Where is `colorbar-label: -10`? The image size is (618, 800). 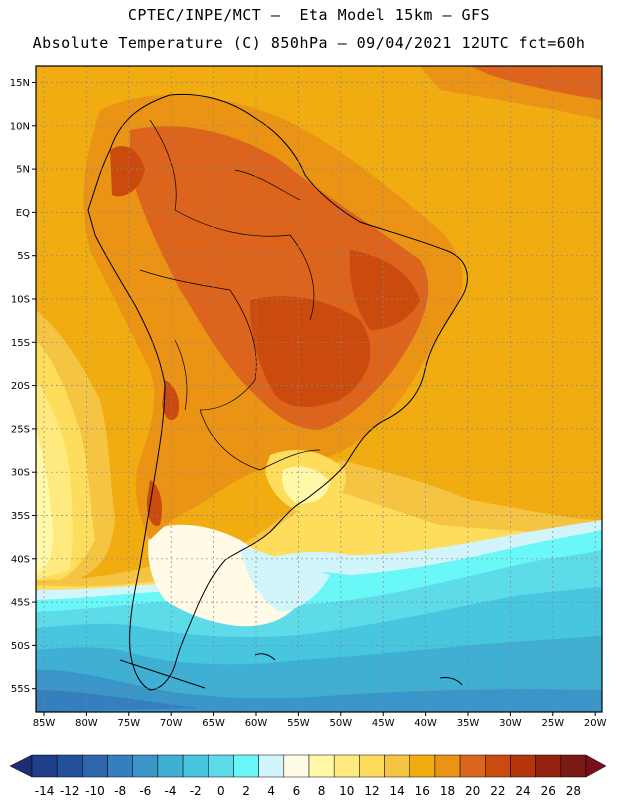
colorbar-label: -10 is located at coordinates (95, 791).